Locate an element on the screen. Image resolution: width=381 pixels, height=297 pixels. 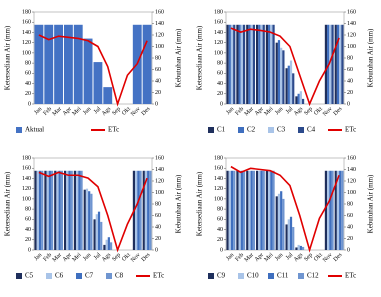
y-tick-label: 120 is located at coordinates (218, 189).